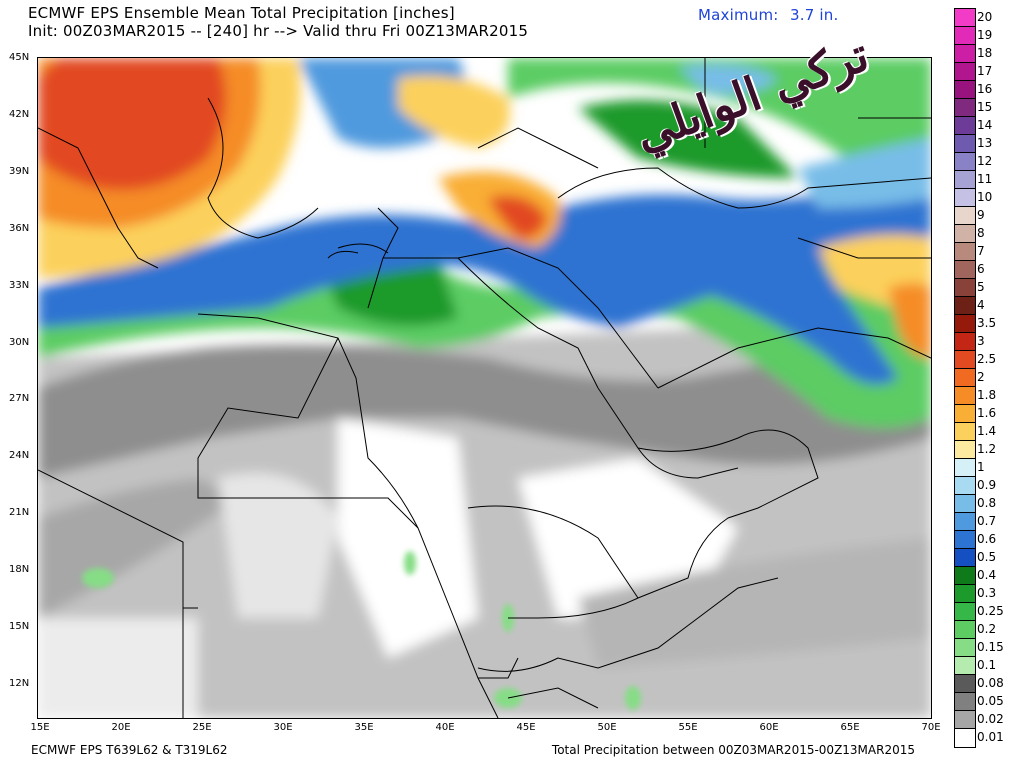  I want to click on longitude-tick-label: 30E, so click(283, 727).